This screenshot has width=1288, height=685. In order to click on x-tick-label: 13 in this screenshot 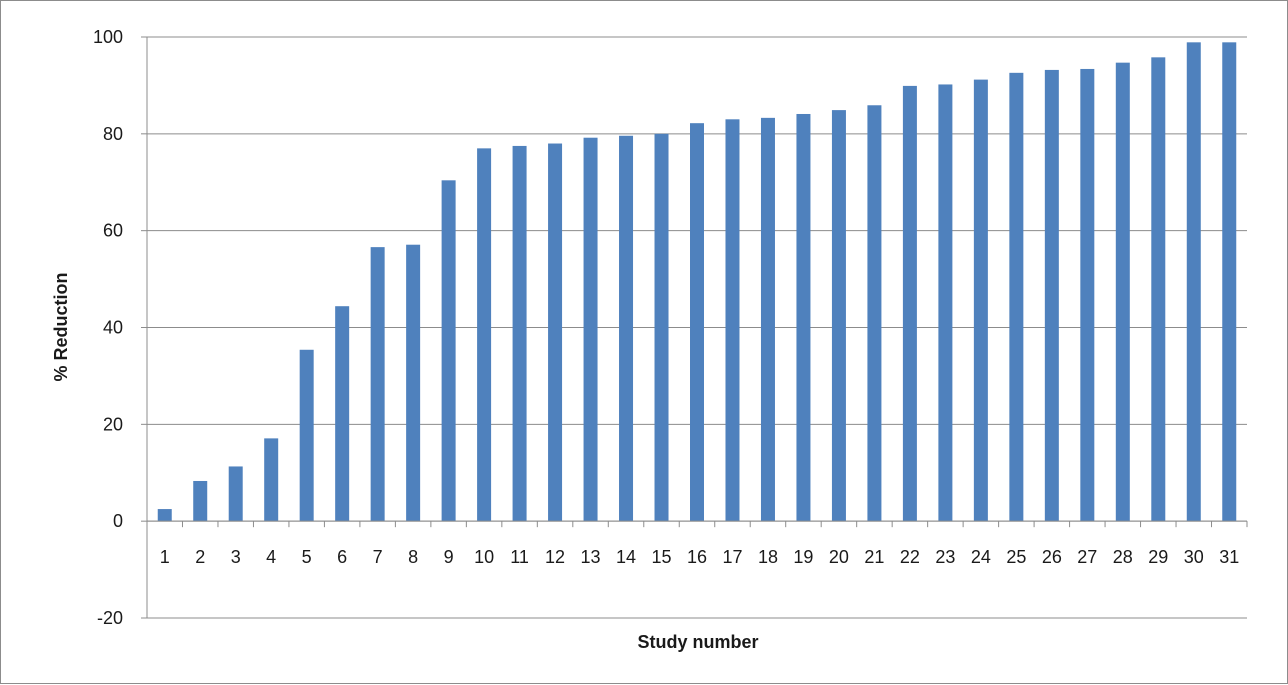, I will do `click(591, 557)`.